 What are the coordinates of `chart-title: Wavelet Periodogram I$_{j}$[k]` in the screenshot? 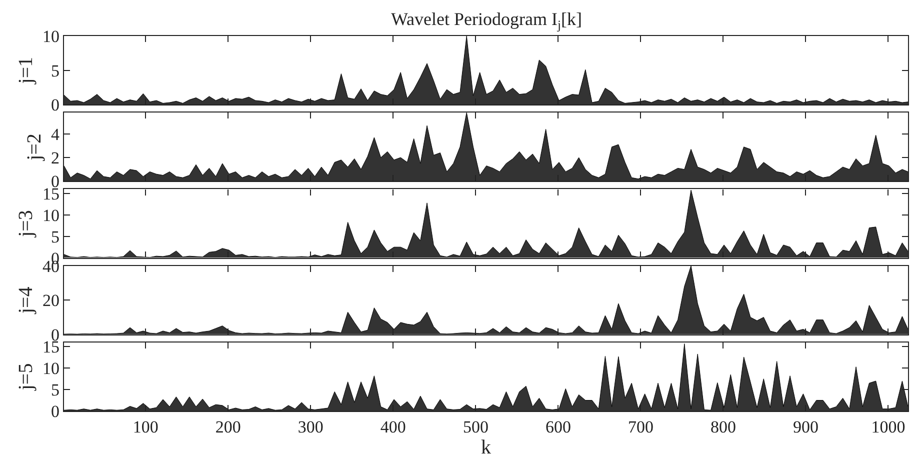 It's located at (486, 20).